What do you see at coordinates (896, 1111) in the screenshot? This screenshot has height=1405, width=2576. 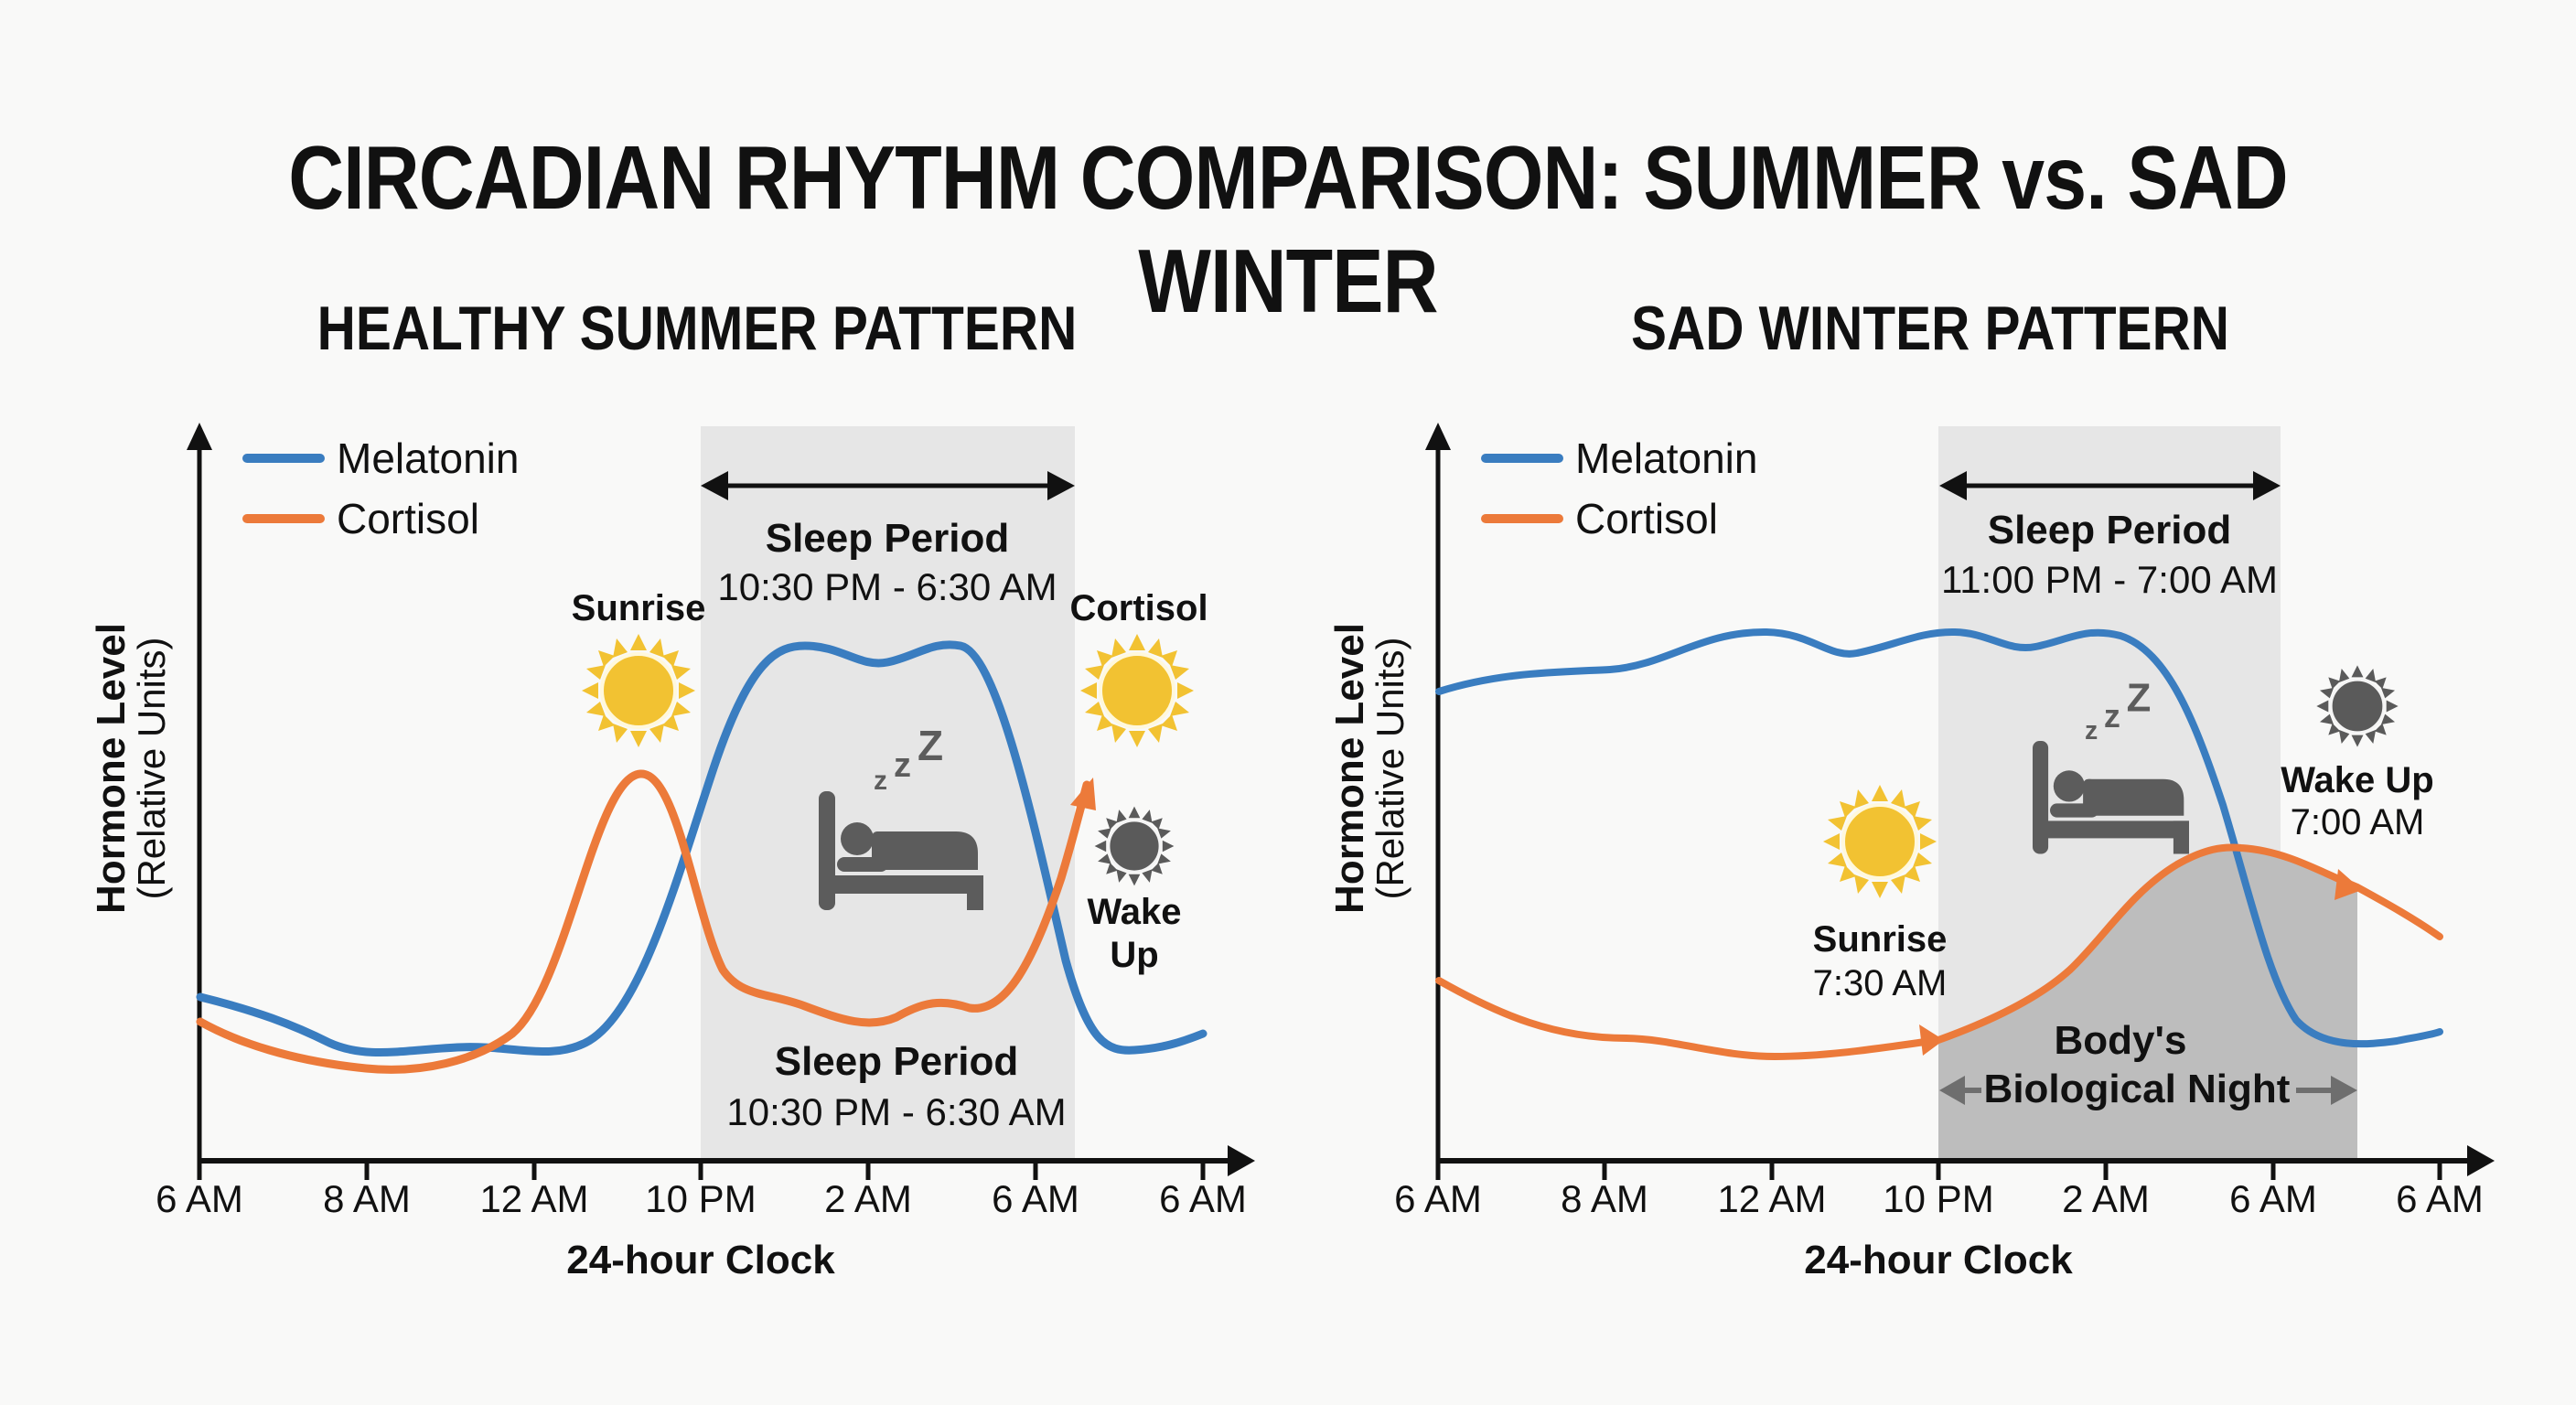 I see `sleep-period-range-bottom: 10:30 PM - 6:30 AM` at bounding box center [896, 1111].